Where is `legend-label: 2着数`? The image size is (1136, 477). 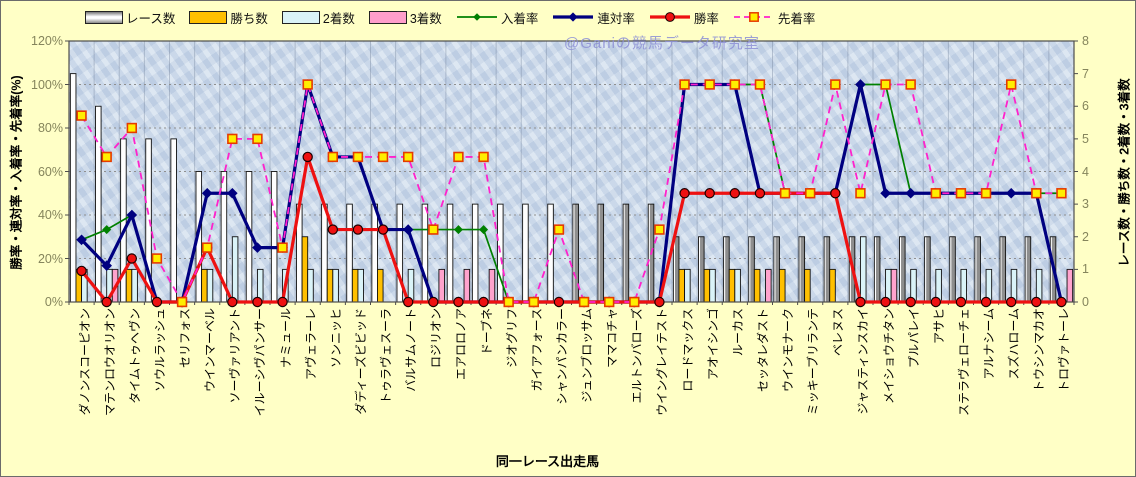
legend-label: 2着数 is located at coordinates (338, 18).